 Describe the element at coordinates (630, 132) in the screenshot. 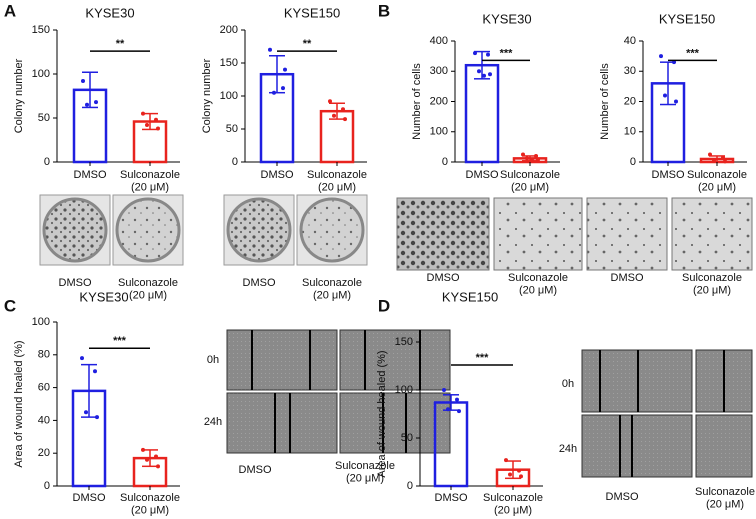

I see `y-tick-label: 10` at that location.